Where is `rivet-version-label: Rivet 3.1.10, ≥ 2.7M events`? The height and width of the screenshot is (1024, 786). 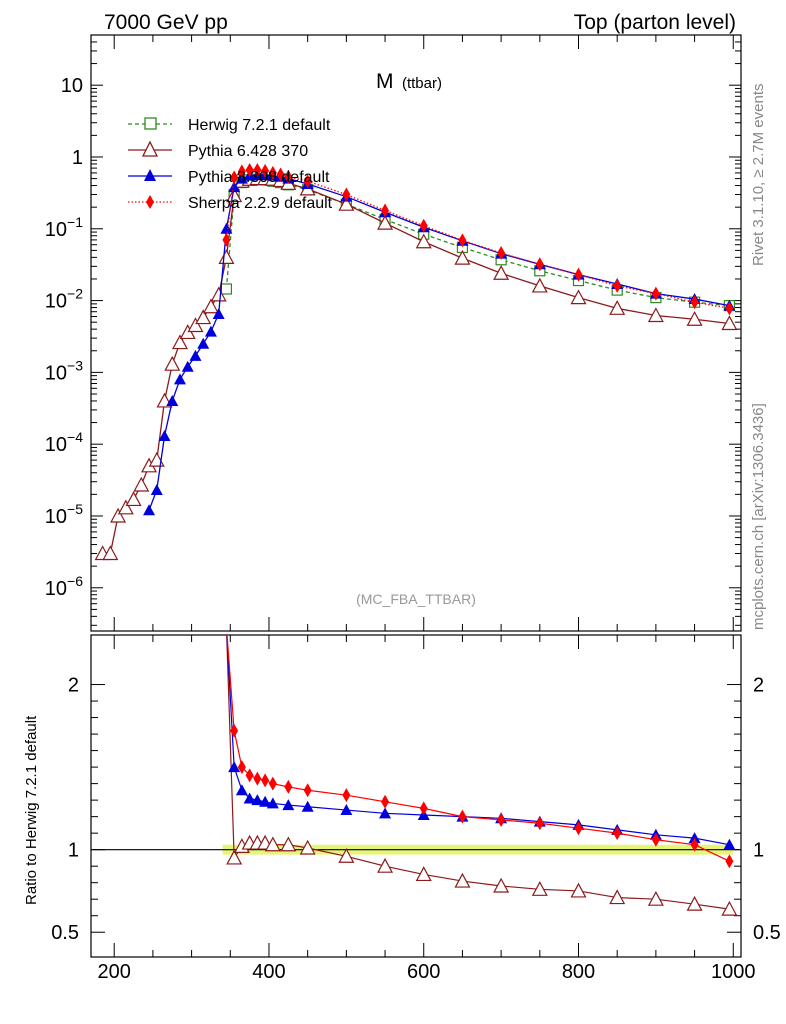
rivet-version-label: Rivet 3.1.10, ≥ 2.7M events is located at coordinates (758, 175).